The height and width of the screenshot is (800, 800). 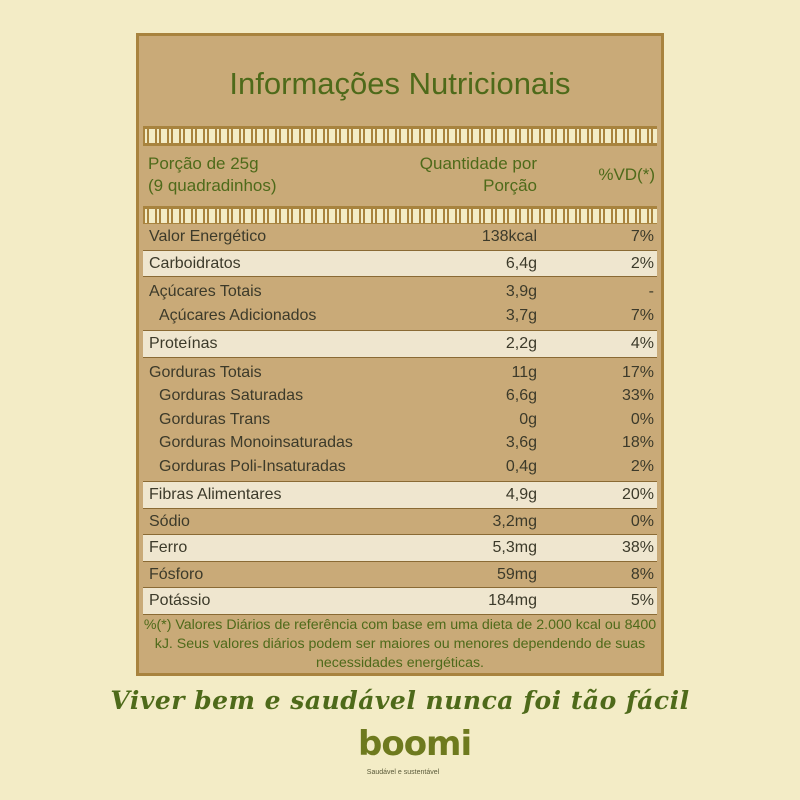 What do you see at coordinates (521, 466) in the screenshot?
I see `nutrient-quantity: 0,4g` at bounding box center [521, 466].